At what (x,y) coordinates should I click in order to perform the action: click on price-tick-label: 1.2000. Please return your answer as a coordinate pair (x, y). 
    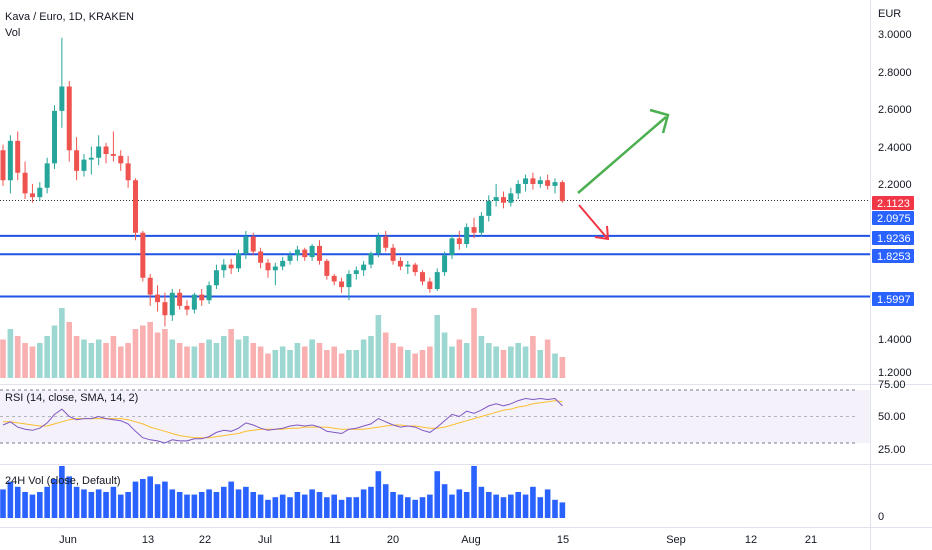
    Looking at the image, I should click on (895, 373).